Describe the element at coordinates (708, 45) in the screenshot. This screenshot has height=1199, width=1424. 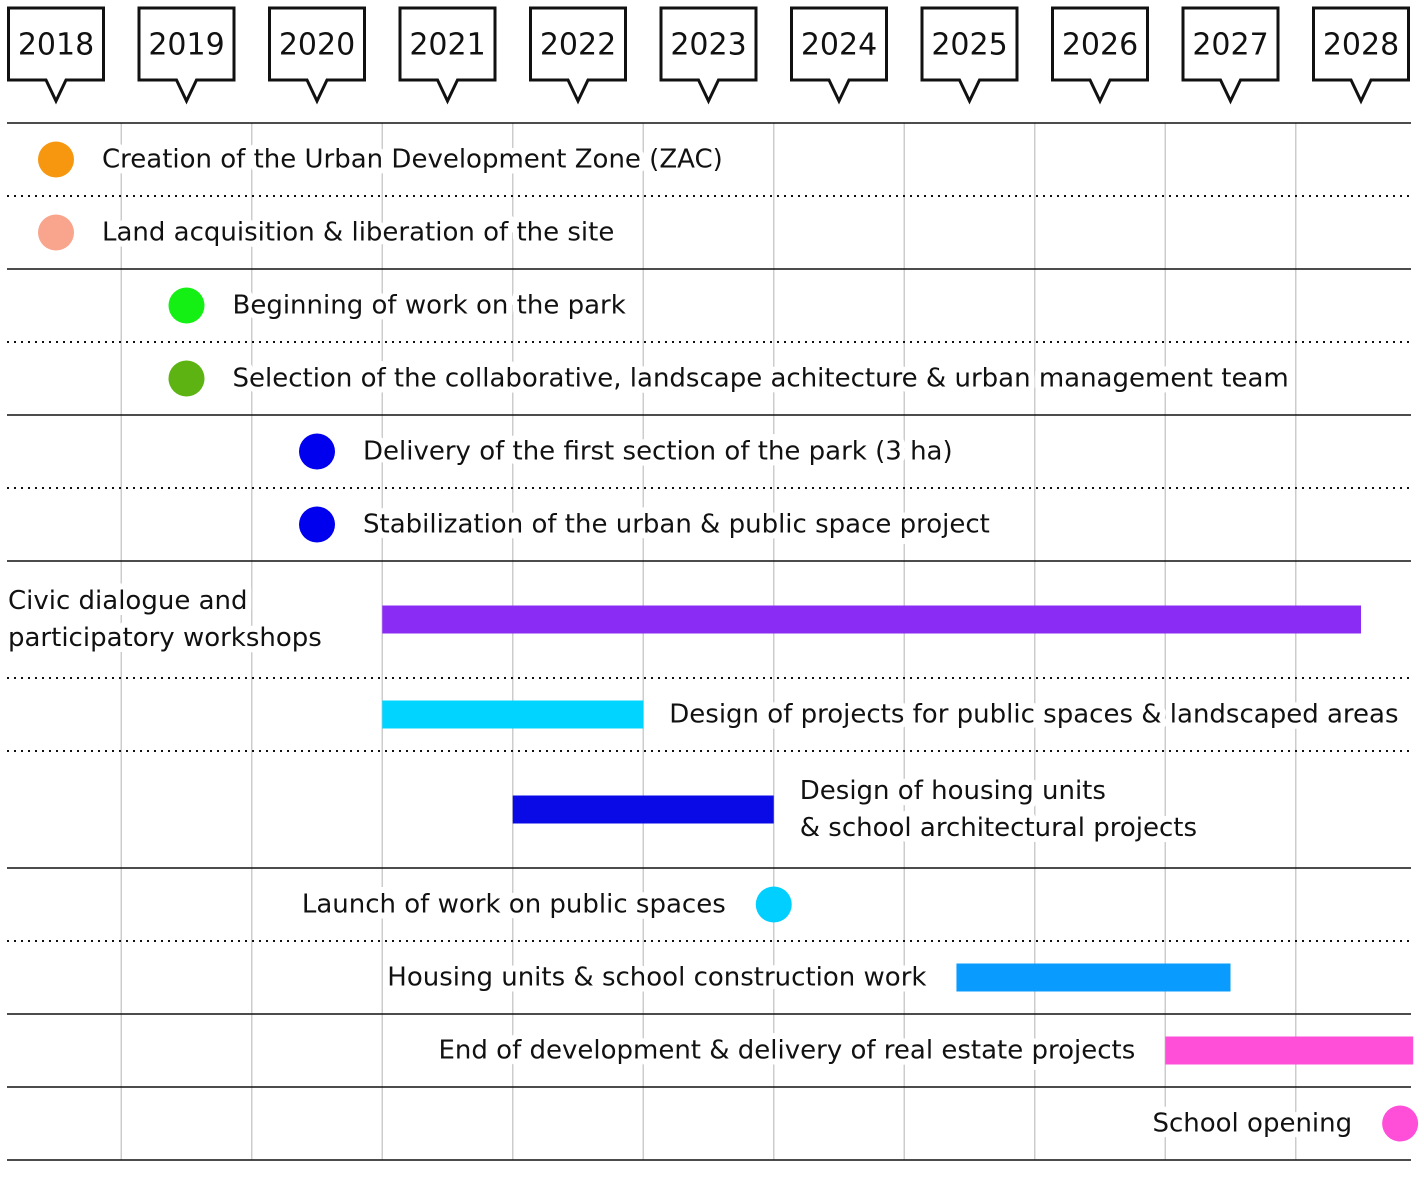
I see `year-label: 2023` at that location.